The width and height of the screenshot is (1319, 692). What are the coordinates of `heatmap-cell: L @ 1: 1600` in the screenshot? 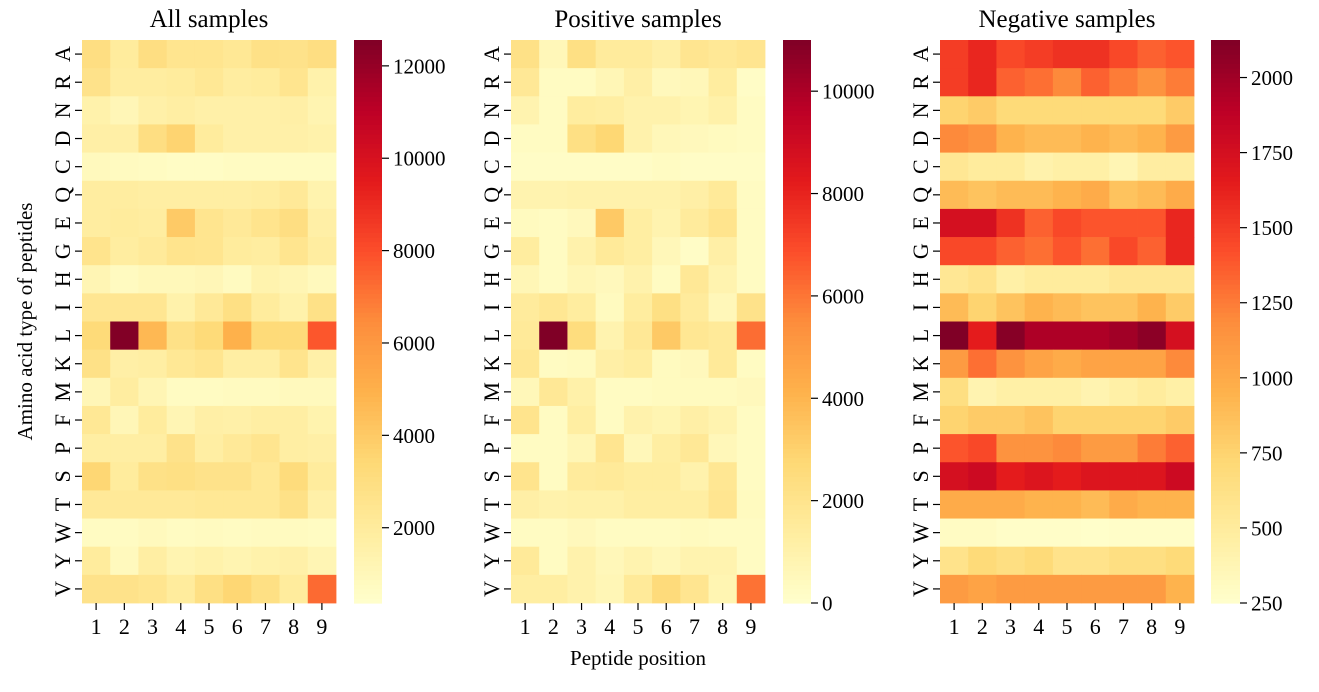 It's located at (525, 336).